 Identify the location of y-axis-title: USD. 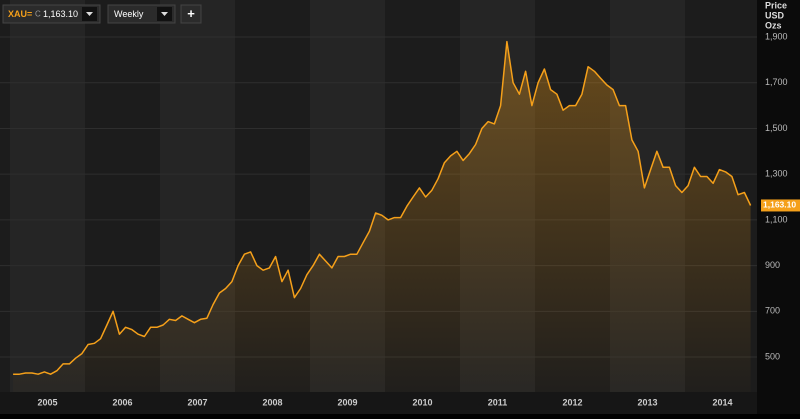
(775, 15).